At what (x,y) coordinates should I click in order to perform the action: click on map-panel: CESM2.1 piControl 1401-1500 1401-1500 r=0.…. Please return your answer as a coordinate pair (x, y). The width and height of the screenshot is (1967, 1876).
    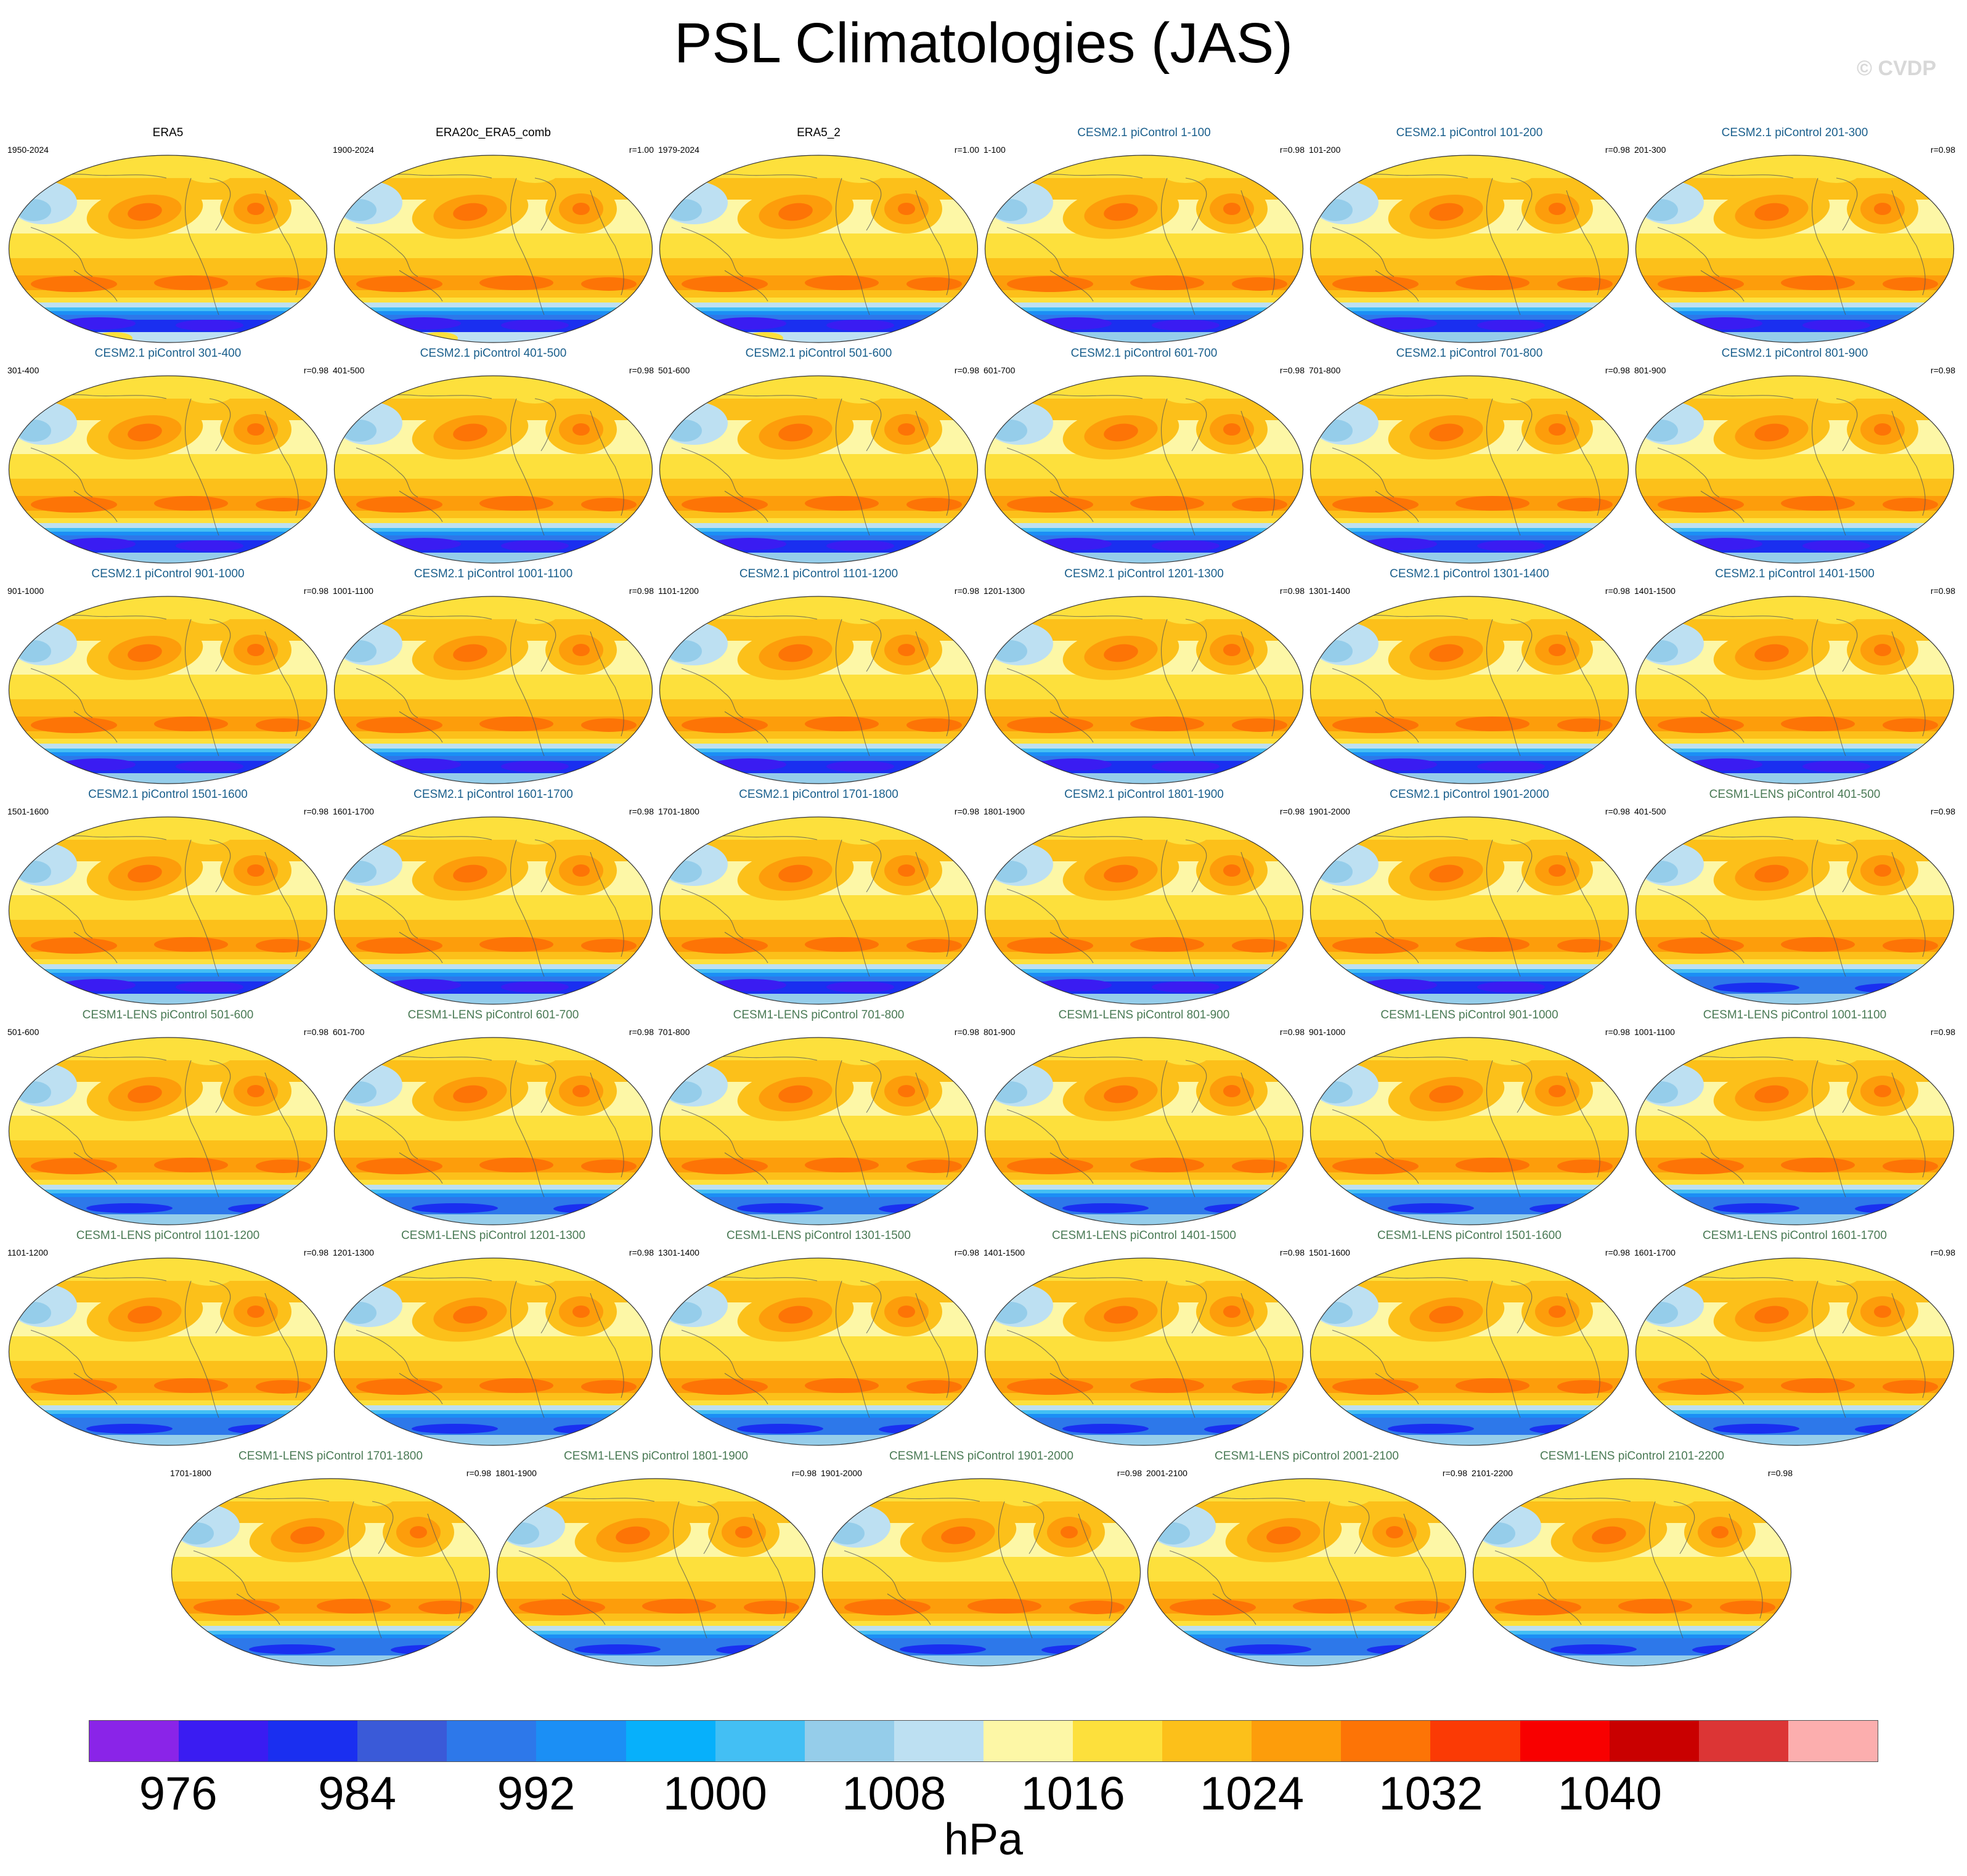
    Looking at the image, I should click on (1795, 675).